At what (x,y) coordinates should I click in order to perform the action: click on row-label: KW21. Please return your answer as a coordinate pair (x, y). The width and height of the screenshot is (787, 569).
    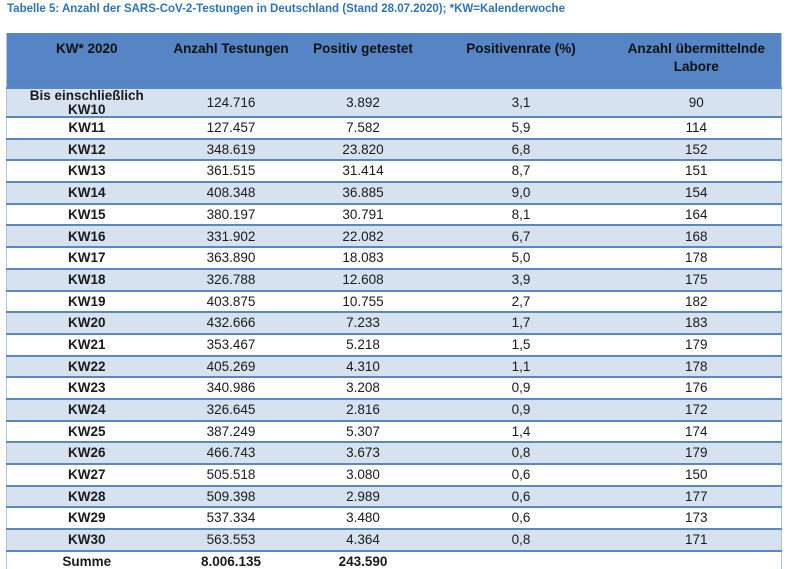
    Looking at the image, I should click on (86, 344).